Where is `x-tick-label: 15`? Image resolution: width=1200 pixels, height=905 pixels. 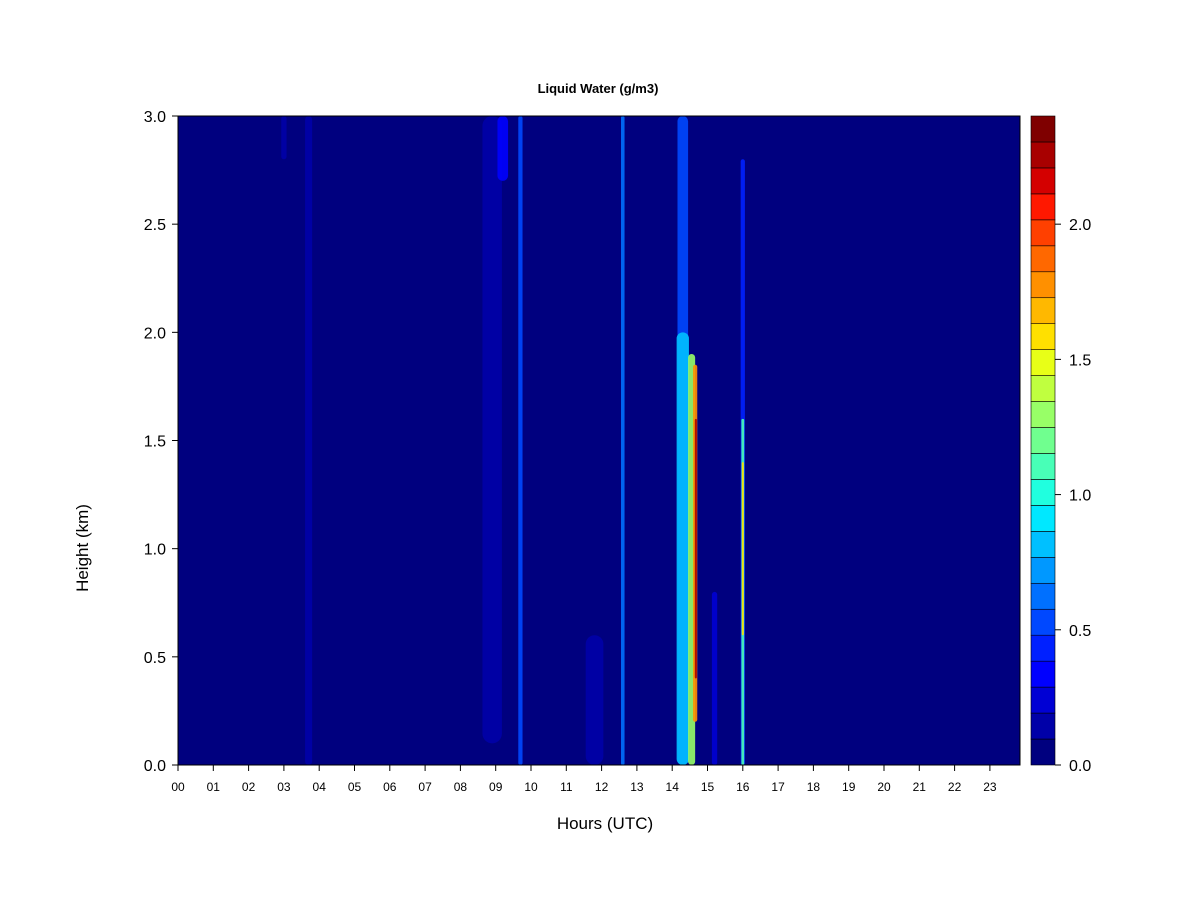 x-tick-label: 15 is located at coordinates (708, 787).